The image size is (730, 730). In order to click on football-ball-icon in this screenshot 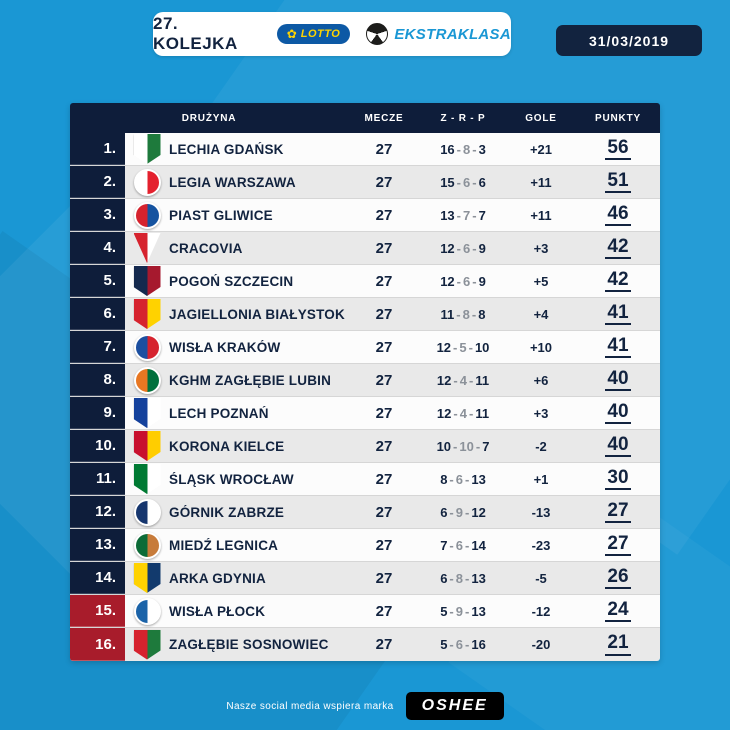, I will do `click(377, 34)`.